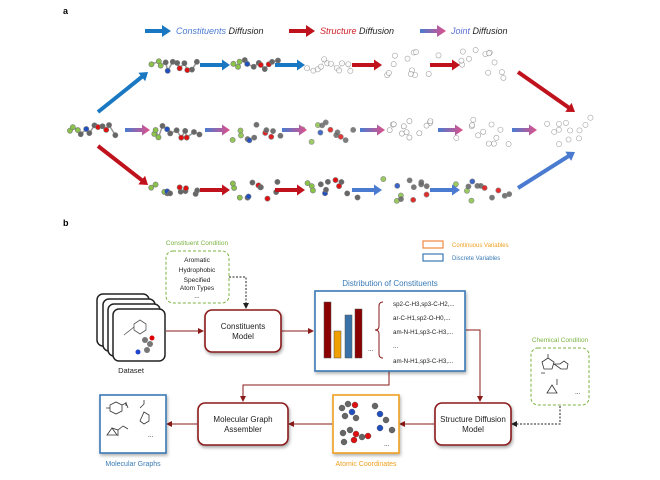 The height and width of the screenshot is (480, 660). I want to click on svg-text: Structure Diffusion, so click(357, 31).